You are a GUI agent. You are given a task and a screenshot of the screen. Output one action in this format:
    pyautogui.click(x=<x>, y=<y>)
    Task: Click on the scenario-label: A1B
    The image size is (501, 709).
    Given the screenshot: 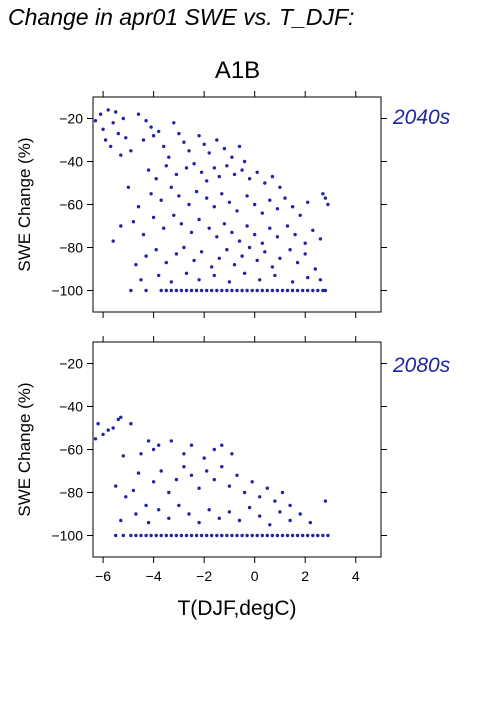 What is the action you would take?
    pyautogui.click(x=237, y=70)
    